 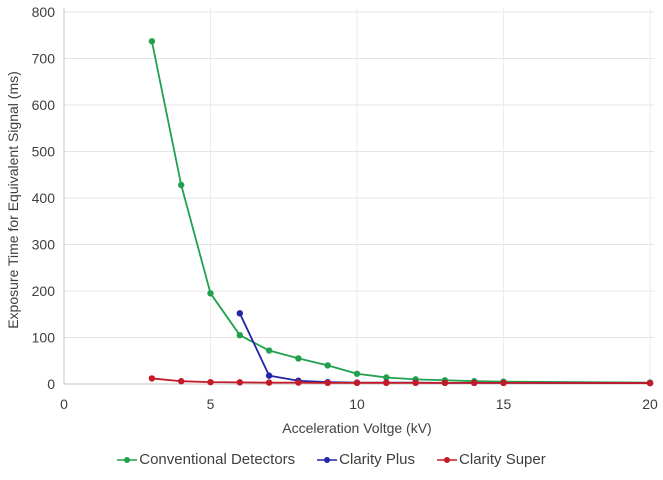 I want to click on series-clarity-plus, so click(x=445, y=348).